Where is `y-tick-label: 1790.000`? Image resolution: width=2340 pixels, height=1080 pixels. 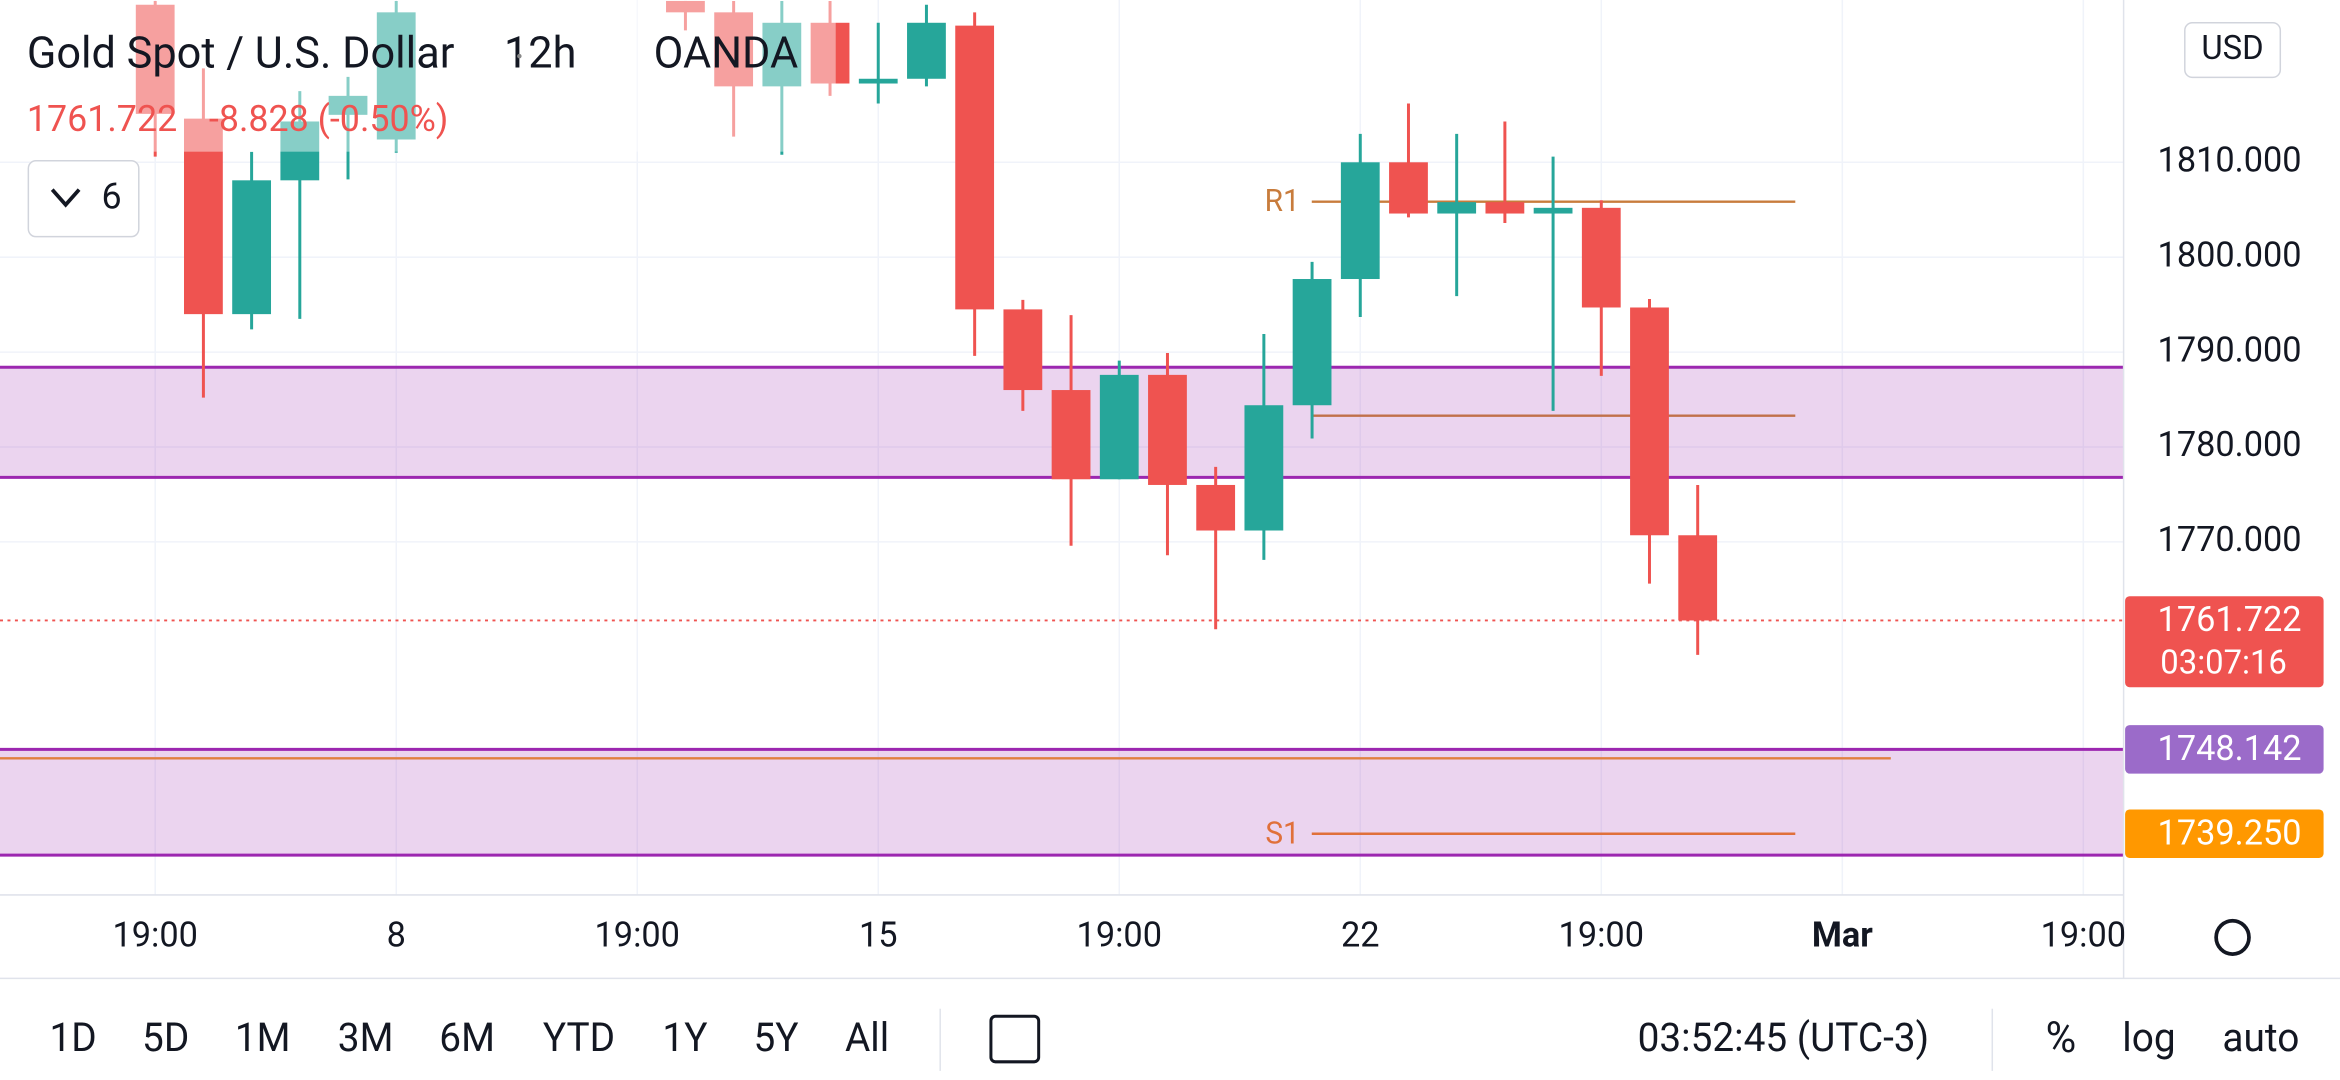
y-tick-label: 1790.000 is located at coordinates (2230, 350).